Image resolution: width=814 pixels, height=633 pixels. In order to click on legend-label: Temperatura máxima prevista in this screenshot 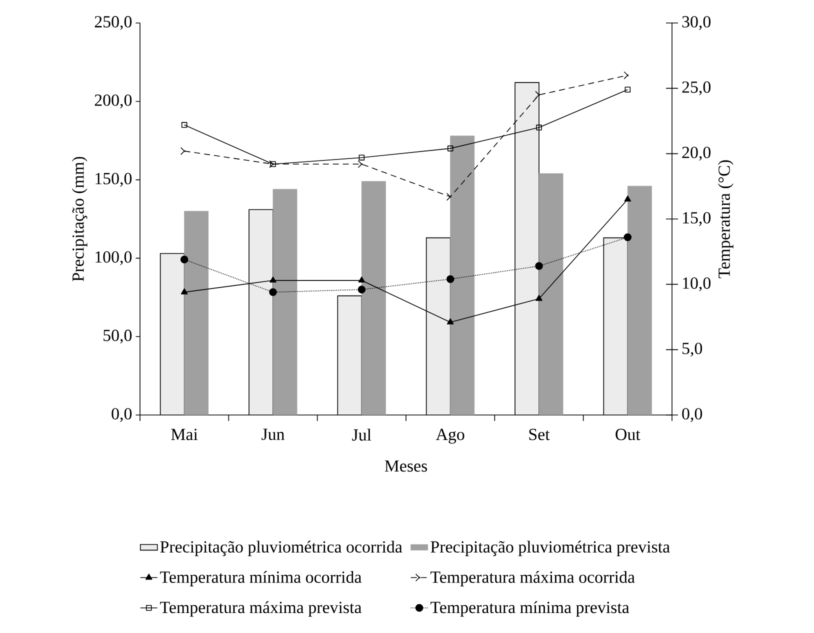, I will do `click(261, 609)`.